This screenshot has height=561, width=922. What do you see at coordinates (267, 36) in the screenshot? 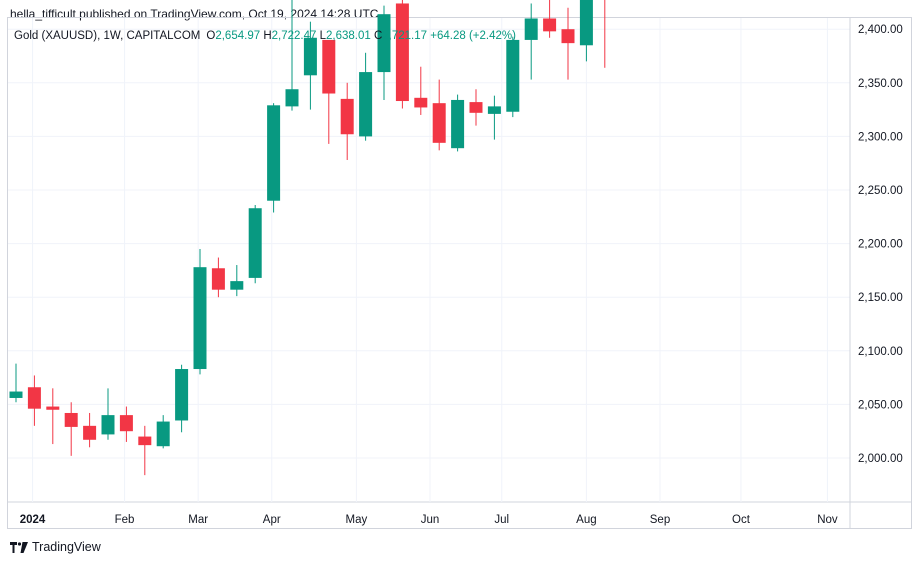
I see `high-label: H` at bounding box center [267, 36].